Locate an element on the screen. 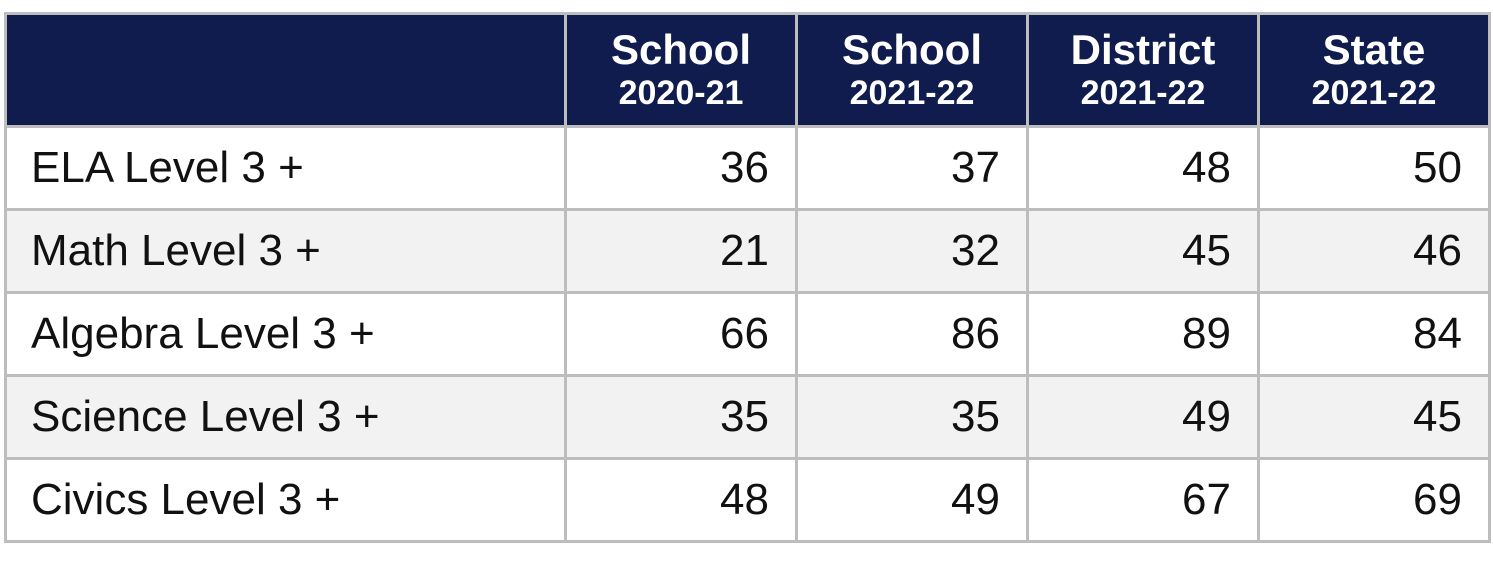 The image size is (1493, 561). column-header: School 2020-21 is located at coordinates (681, 70).